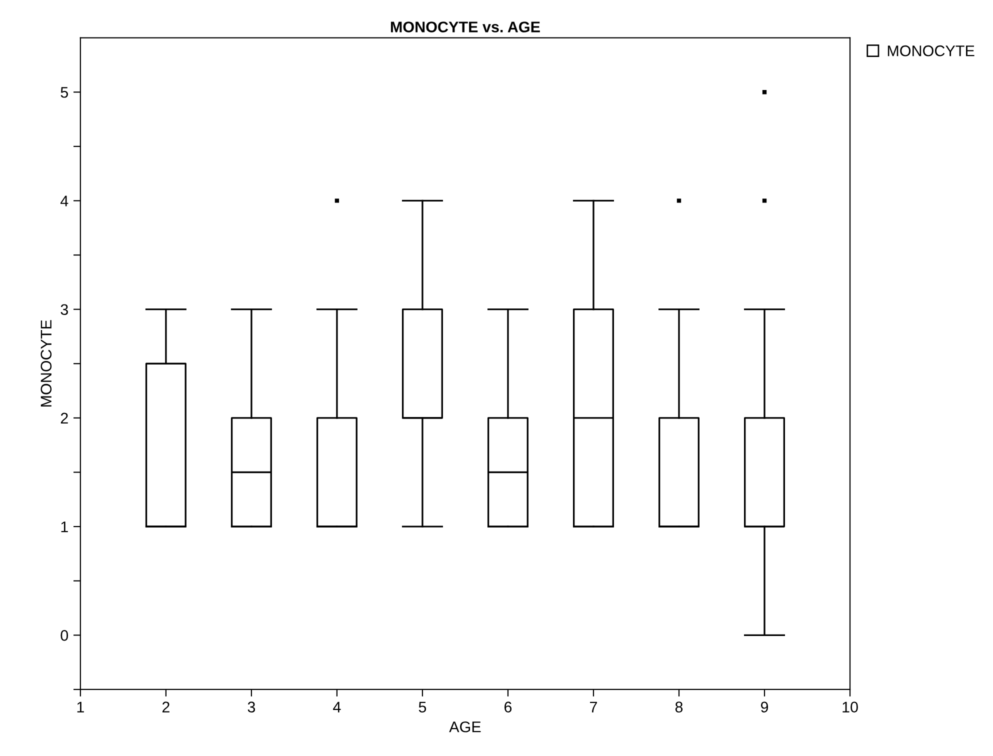 This screenshot has width=993, height=756. I want to click on y-axis-title: MONOCYTE, so click(46, 363).